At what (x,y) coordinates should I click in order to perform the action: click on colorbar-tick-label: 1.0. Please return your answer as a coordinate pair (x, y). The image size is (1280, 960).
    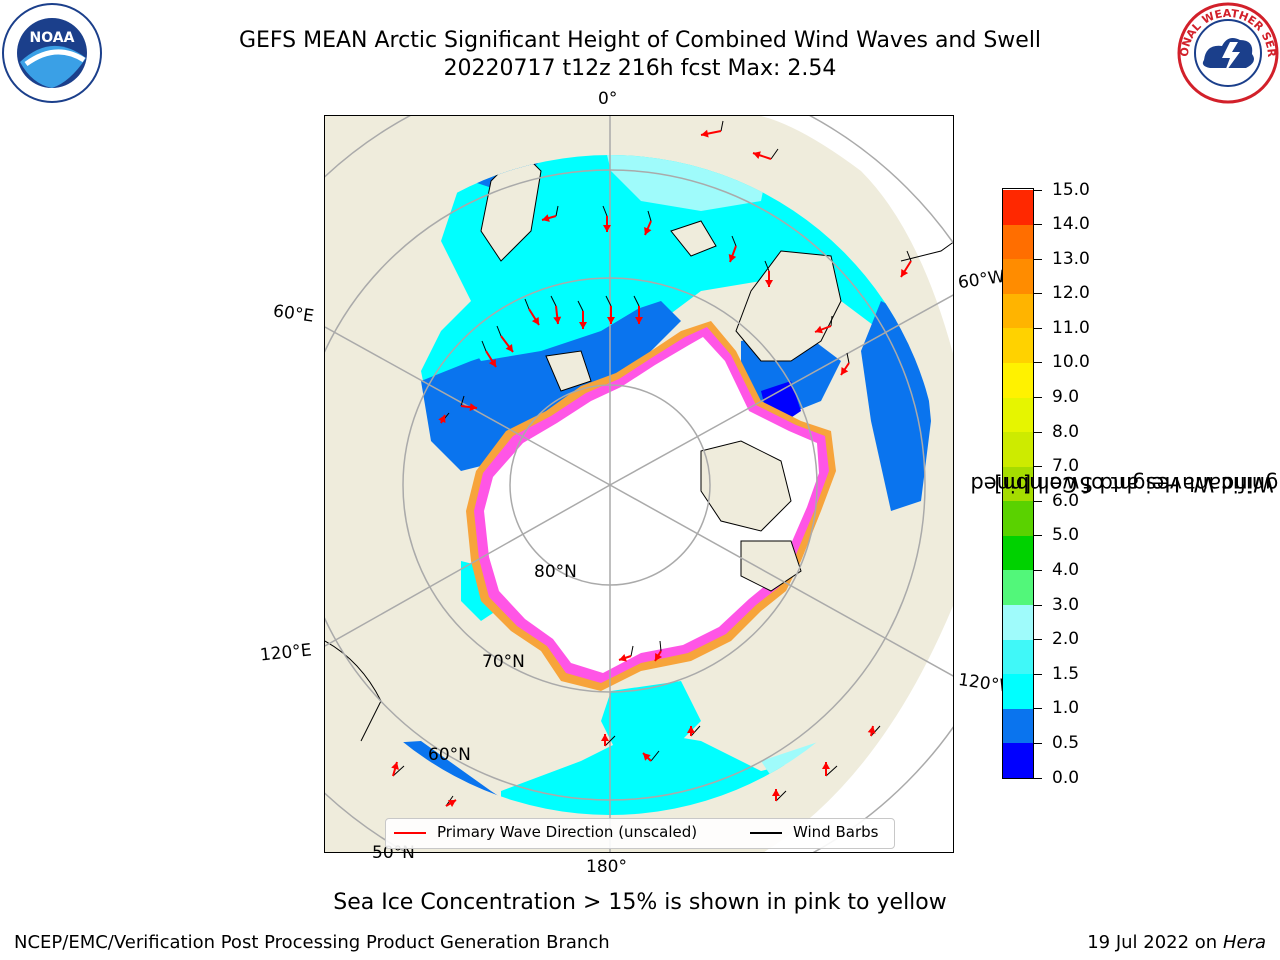
    Looking at the image, I should click on (1066, 708).